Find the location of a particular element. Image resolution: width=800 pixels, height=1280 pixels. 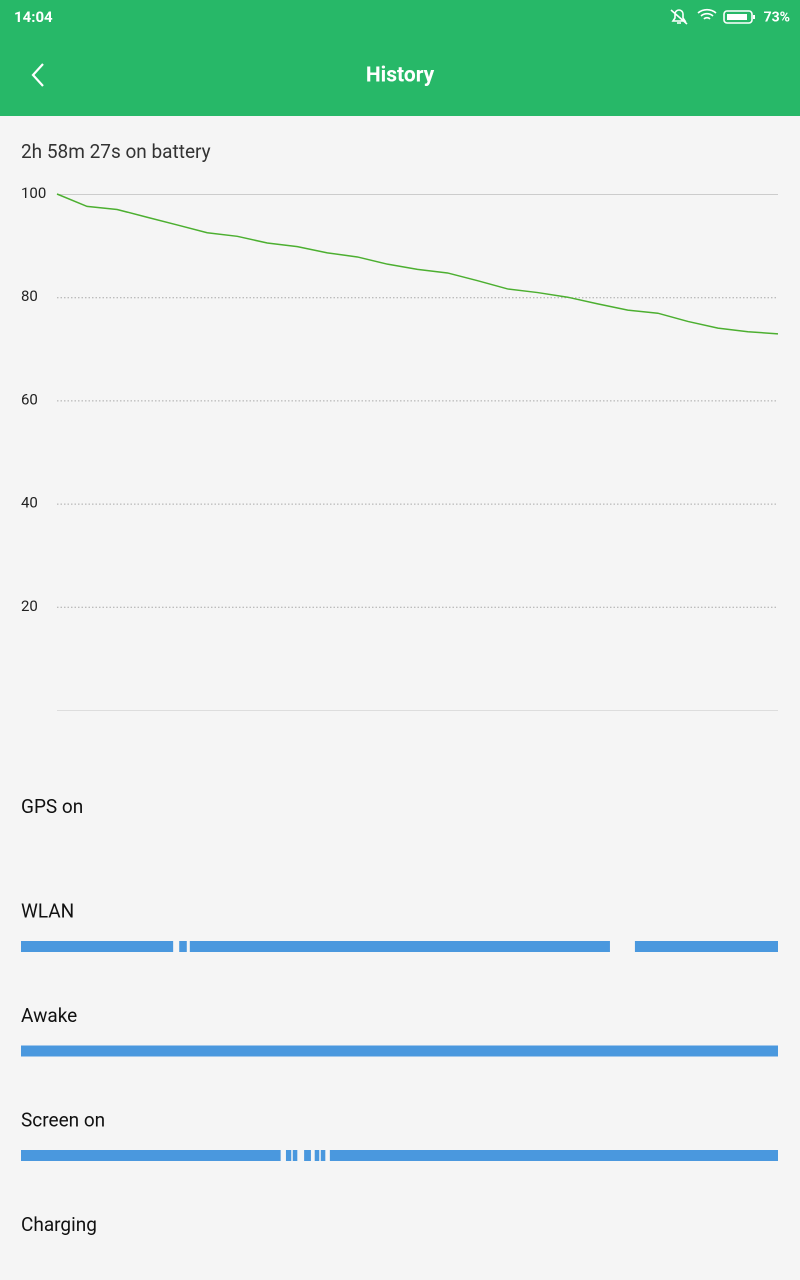

y-tick-label: 60 is located at coordinates (29, 399).